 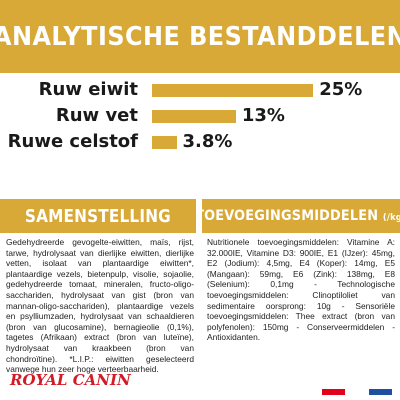 I want to click on analysis-row-protein: Ruw eiwit 25%, so click(x=200, y=90).